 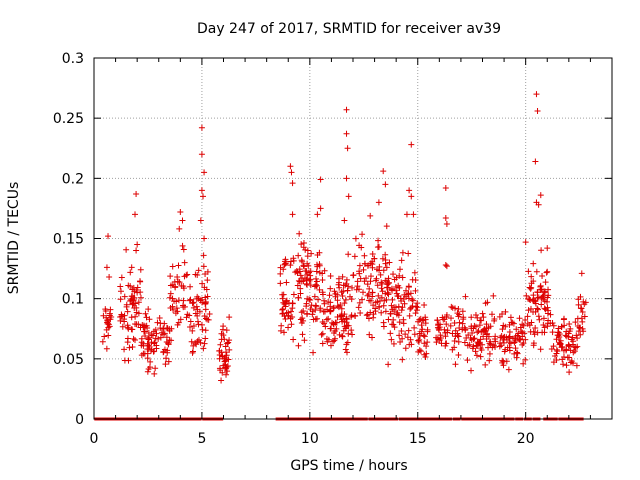 I want to click on y-tick-label: 0.15, so click(x=68, y=240).